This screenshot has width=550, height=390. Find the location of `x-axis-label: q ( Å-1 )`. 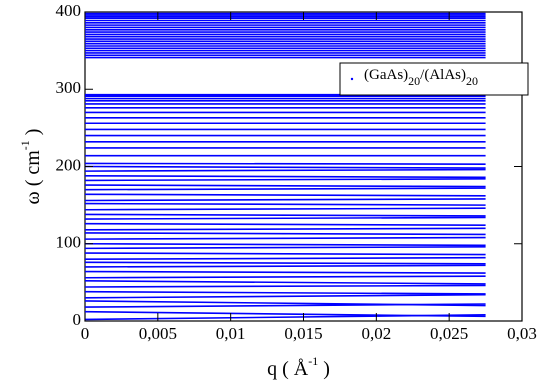

x-axis-label: q ( Å-1 ) is located at coordinates (298, 367).